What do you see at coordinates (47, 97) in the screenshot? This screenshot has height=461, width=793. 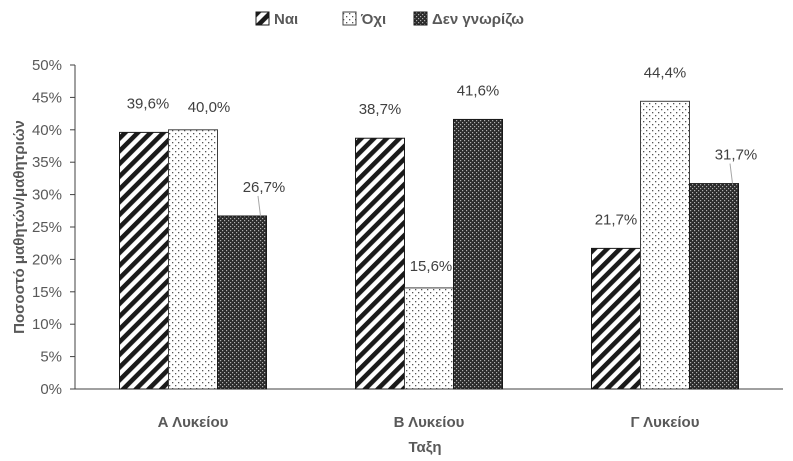 I see `y-tick-label: 45%` at bounding box center [47, 97].